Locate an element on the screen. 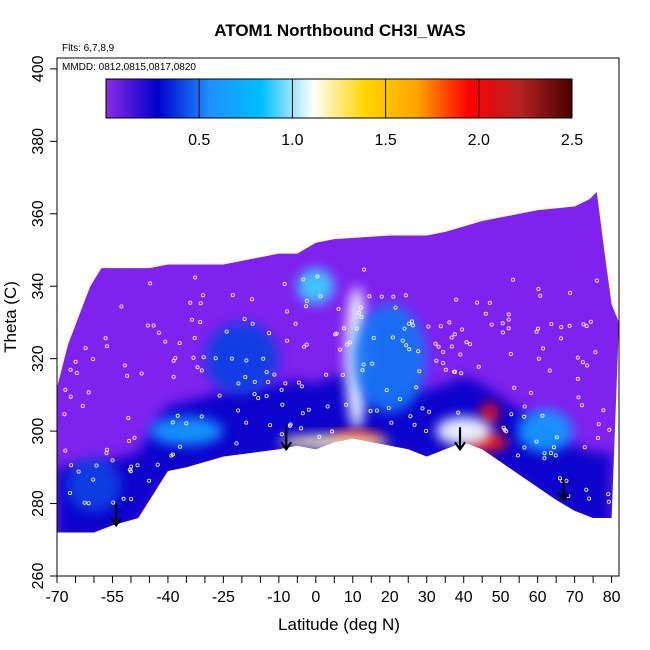  arrows is located at coordinates (340, 477).